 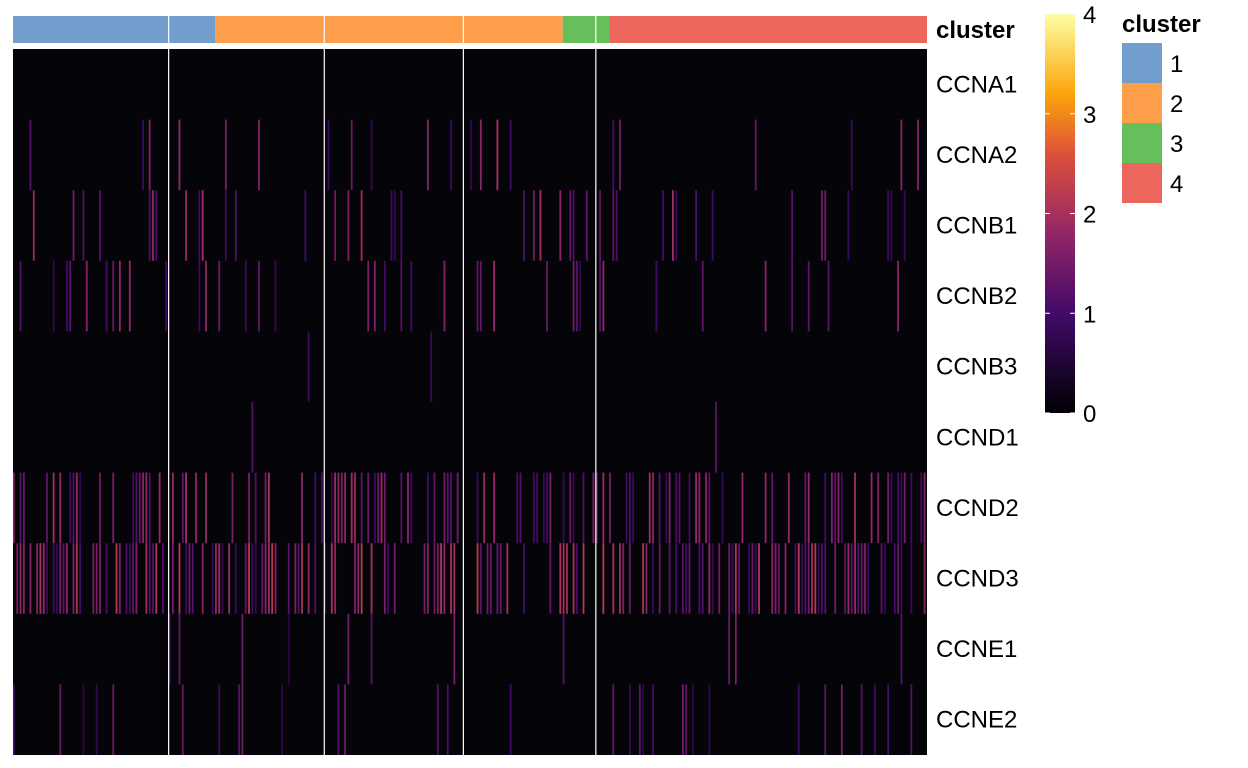 What do you see at coordinates (1152, 123) in the screenshot?
I see `legend-entries: 1 2 3 4` at bounding box center [1152, 123].